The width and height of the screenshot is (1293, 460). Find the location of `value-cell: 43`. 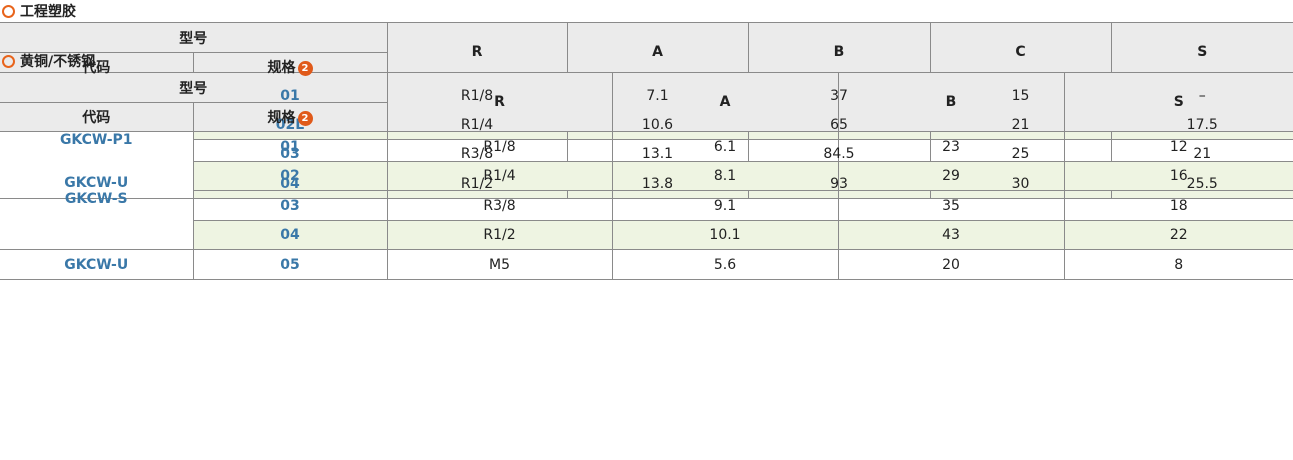

value-cell: 43 is located at coordinates (951, 235).